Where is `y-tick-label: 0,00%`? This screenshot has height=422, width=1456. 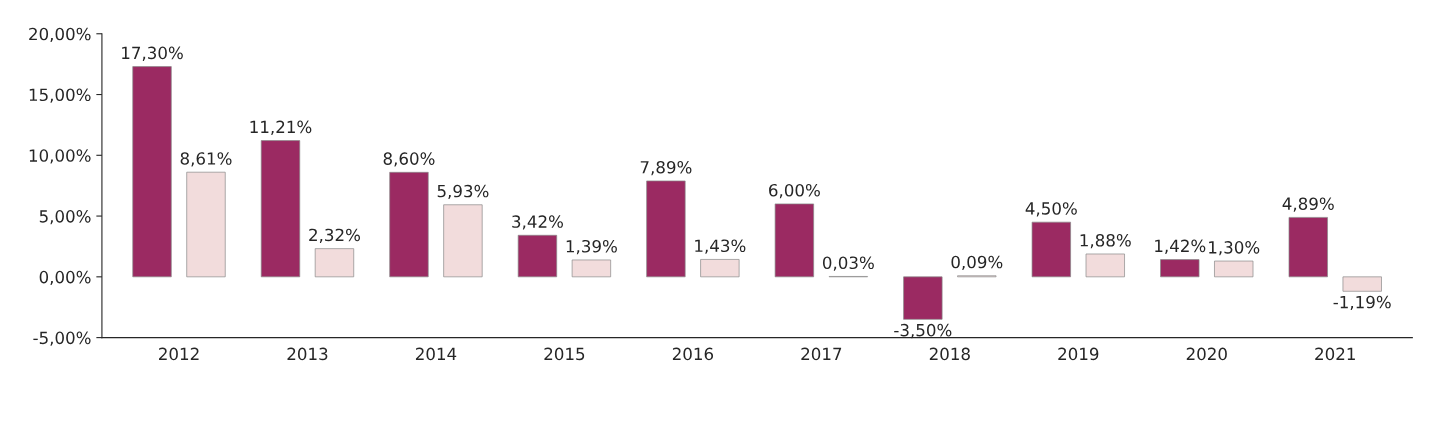 y-tick-label: 0,00% is located at coordinates (65, 278).